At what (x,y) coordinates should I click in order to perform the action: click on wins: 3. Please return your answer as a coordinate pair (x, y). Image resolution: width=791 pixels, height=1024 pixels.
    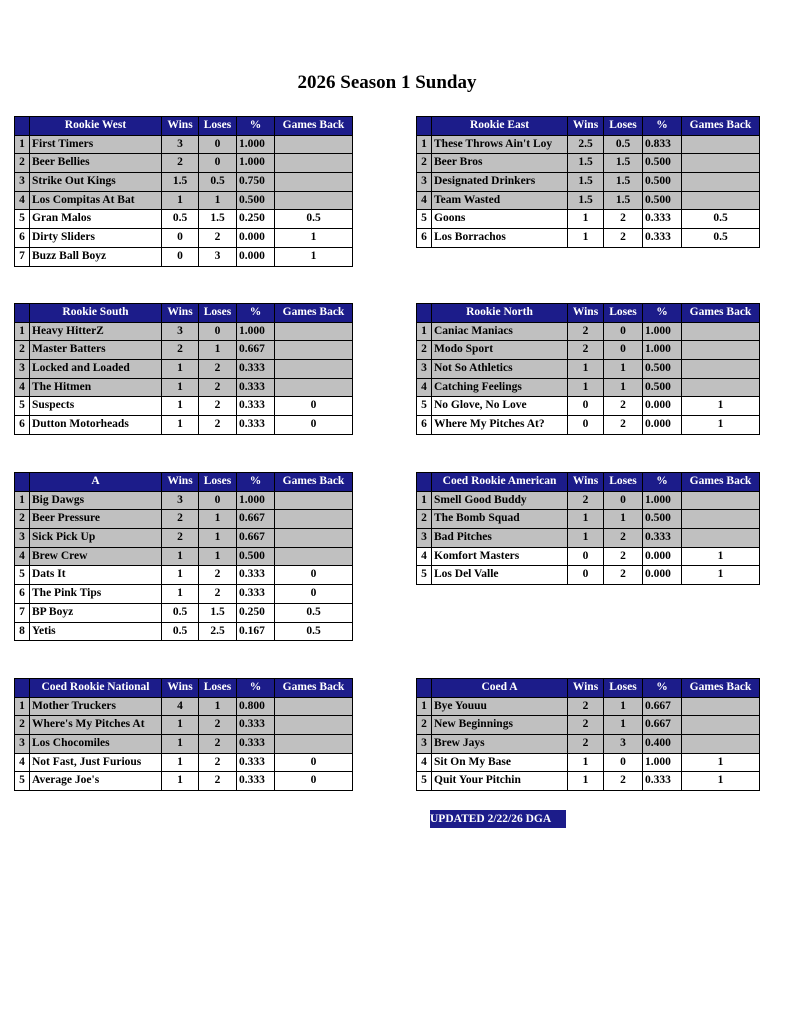
    Looking at the image, I should click on (180, 501).